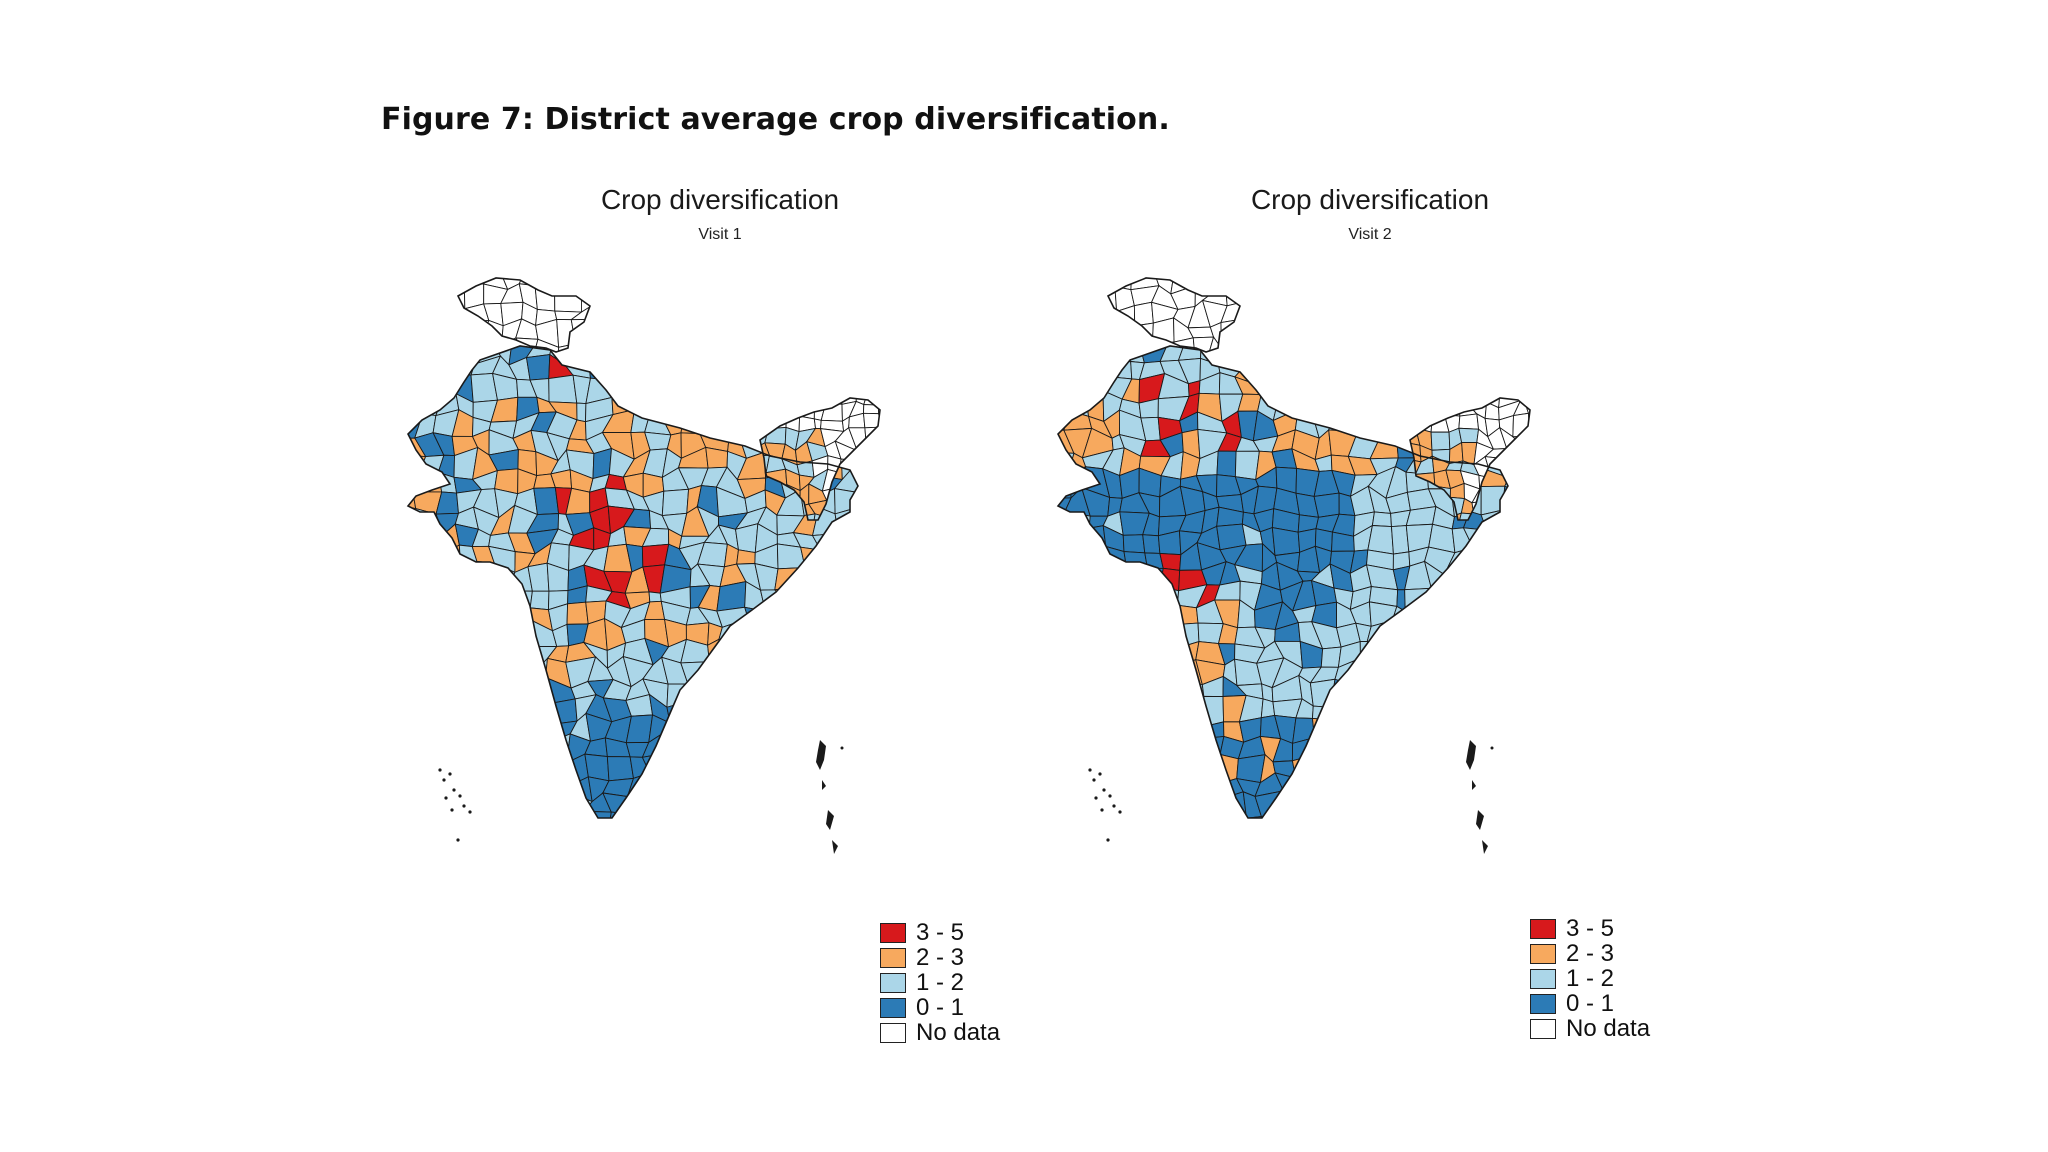 The height and width of the screenshot is (1152, 2048). I want to click on legend-label: 0 - 1, so click(940, 1007).